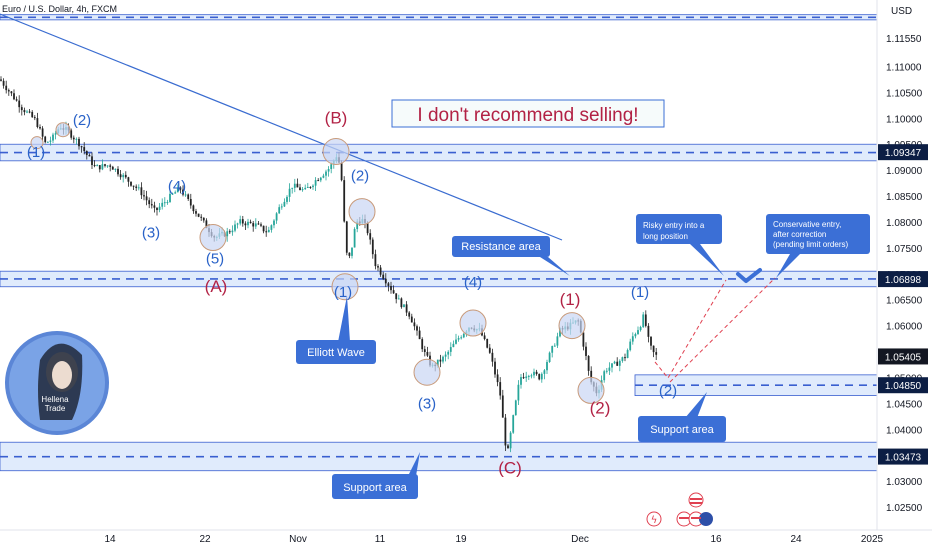 The height and width of the screenshot is (550, 932). I want to click on avatar: Hellena Trade, so click(57, 383).